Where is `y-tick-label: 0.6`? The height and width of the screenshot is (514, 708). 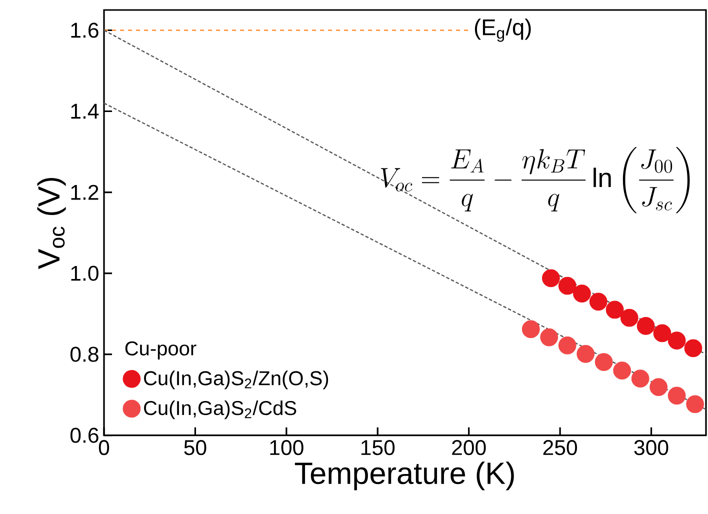 y-tick-label: 0.6 is located at coordinates (84, 435).